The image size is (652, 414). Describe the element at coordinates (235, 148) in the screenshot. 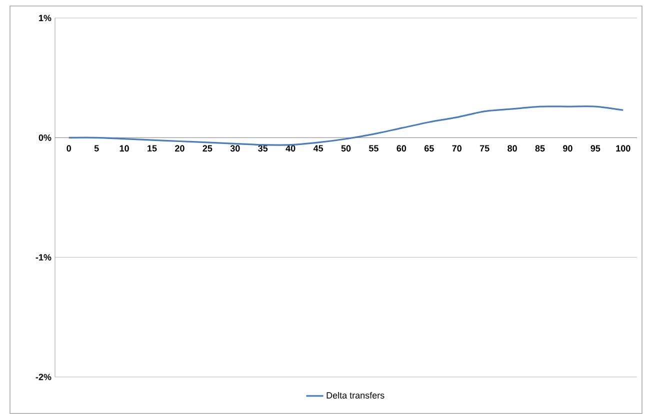

I see `x-tick-label: 30` at that location.